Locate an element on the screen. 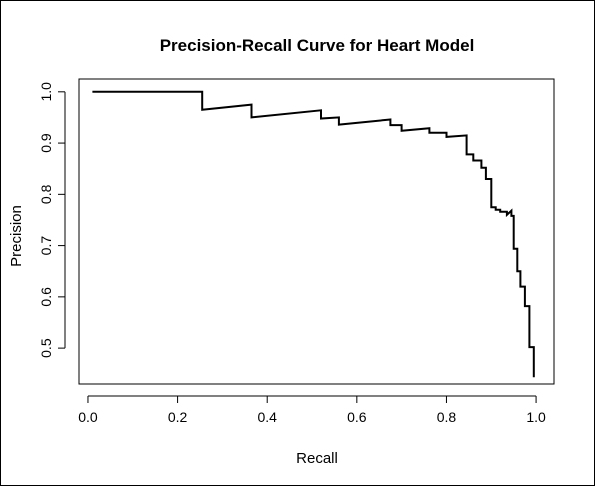  x-tick-label: 0.0 is located at coordinates (88, 417).